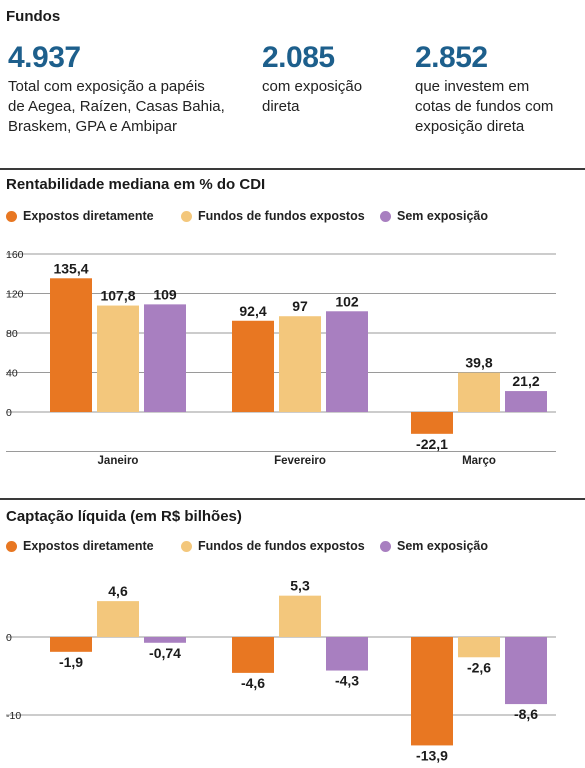 This screenshot has height=768, width=585. What do you see at coordinates (71, 662) in the screenshot?
I see `data-label: -1,9` at bounding box center [71, 662].